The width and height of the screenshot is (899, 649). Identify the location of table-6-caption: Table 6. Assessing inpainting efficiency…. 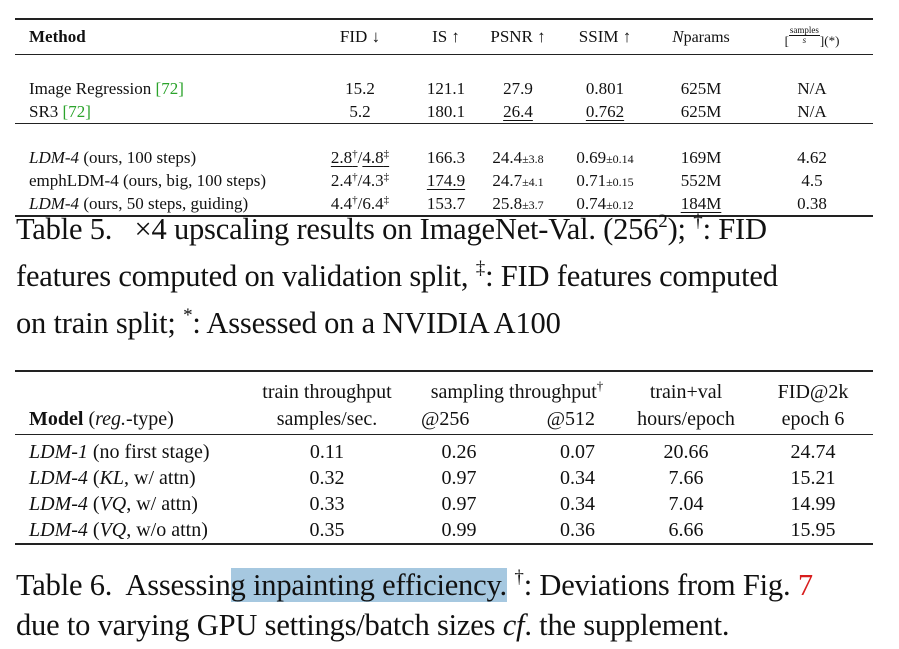
(446, 601).